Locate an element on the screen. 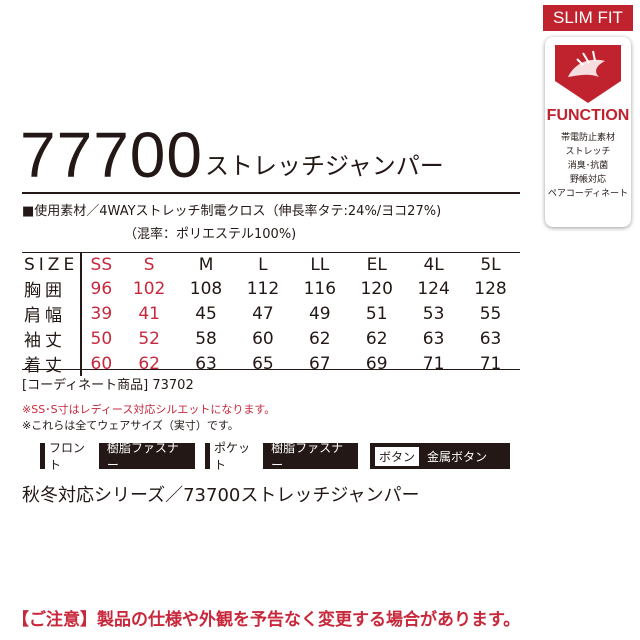 This screenshot has height=640, width=640. table-cell: 49 is located at coordinates (319, 313).